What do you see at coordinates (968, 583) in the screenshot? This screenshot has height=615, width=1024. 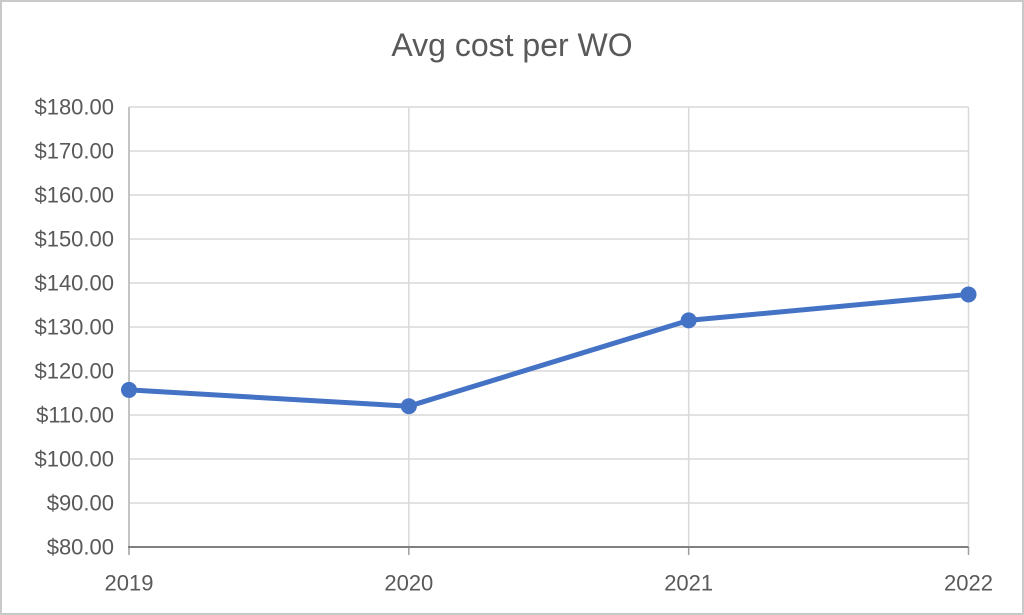 I see `x-axis-tick-label: 2022` at bounding box center [968, 583].